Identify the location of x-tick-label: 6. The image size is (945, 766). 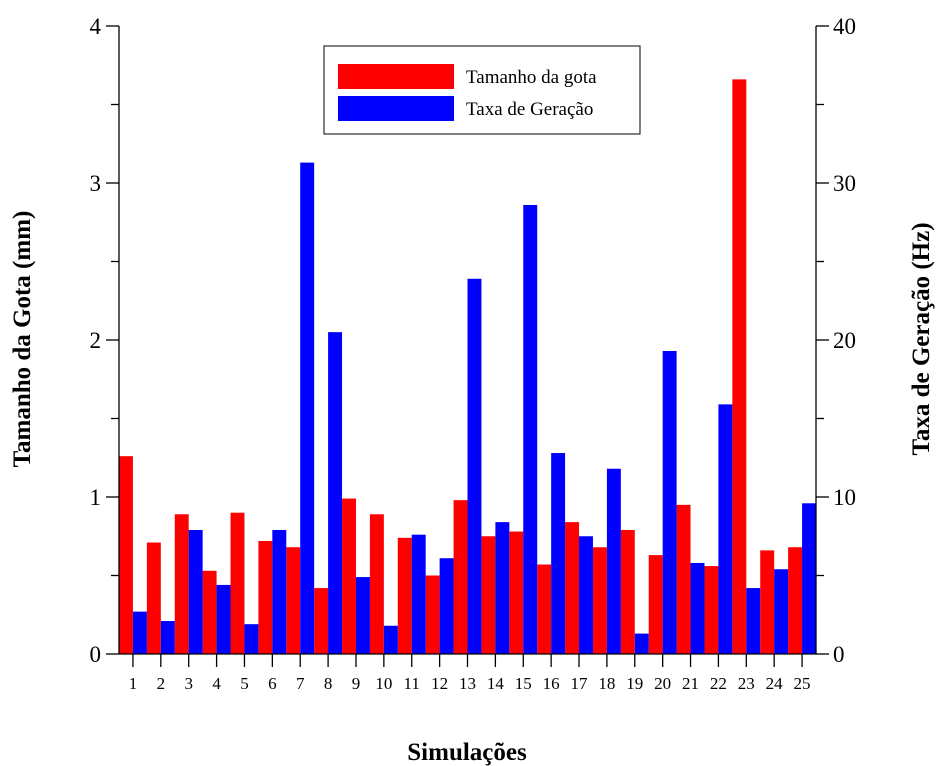
(272, 683).